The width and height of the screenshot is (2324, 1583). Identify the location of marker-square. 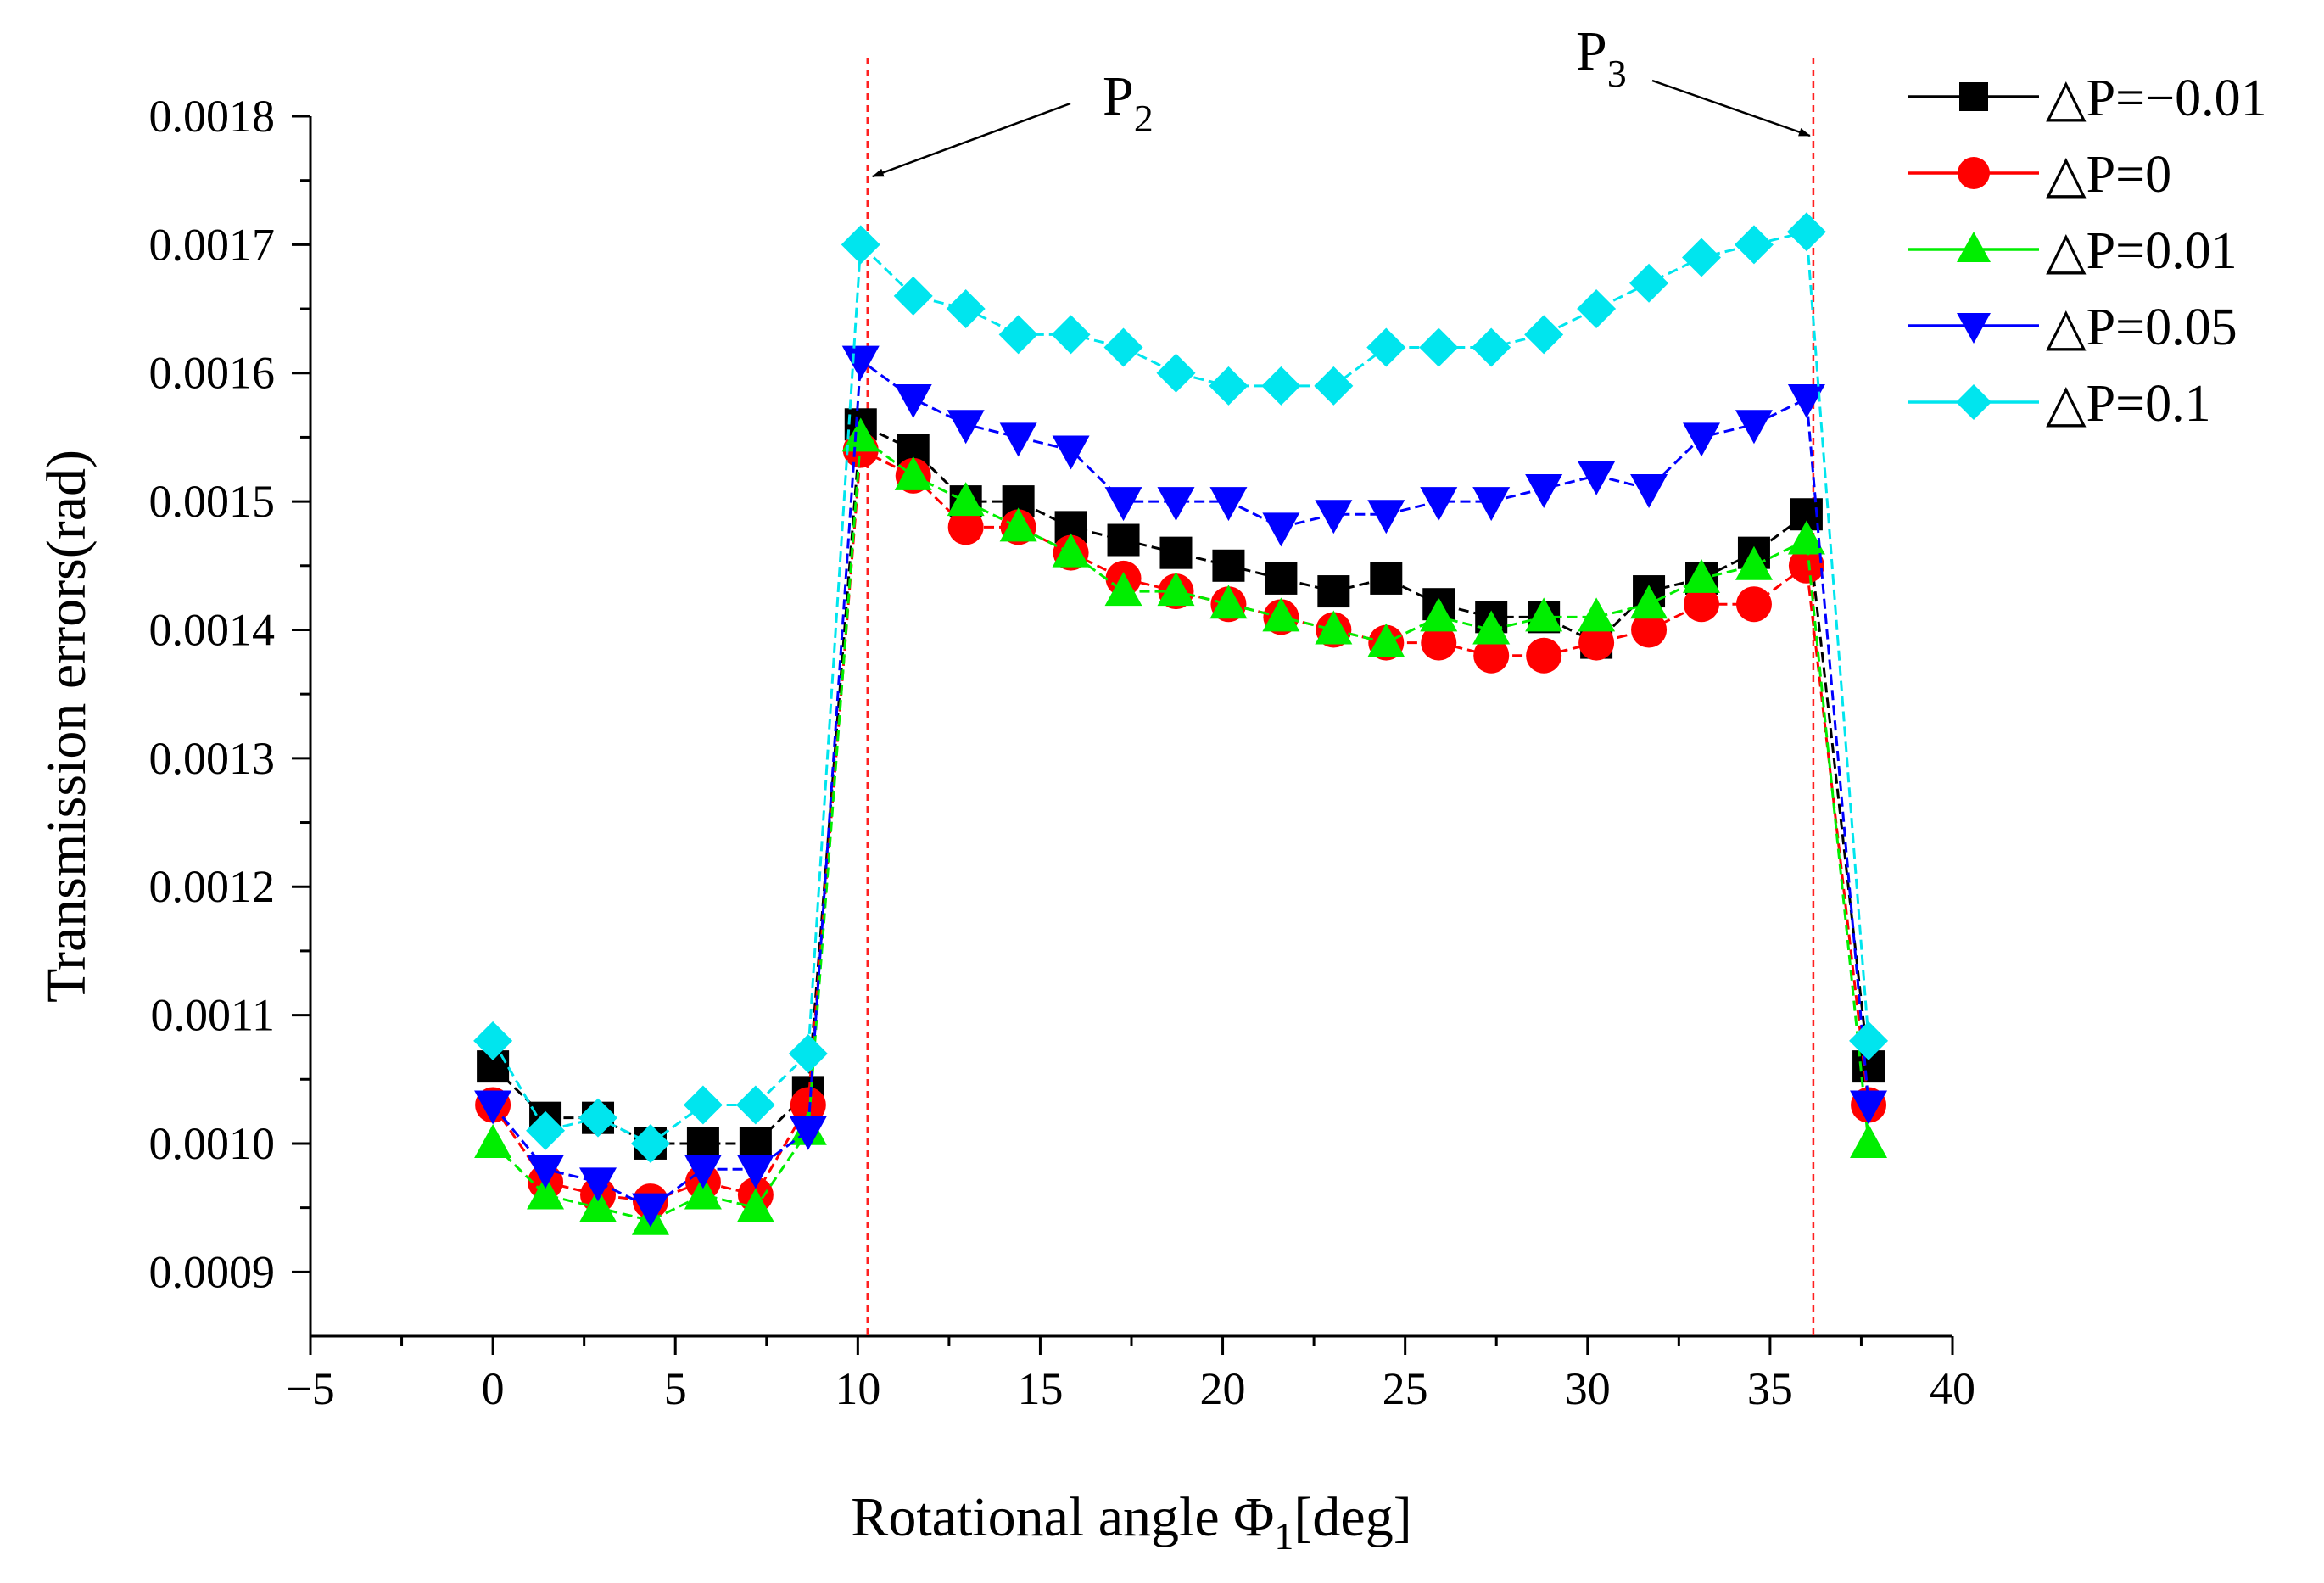
(1973, 96).